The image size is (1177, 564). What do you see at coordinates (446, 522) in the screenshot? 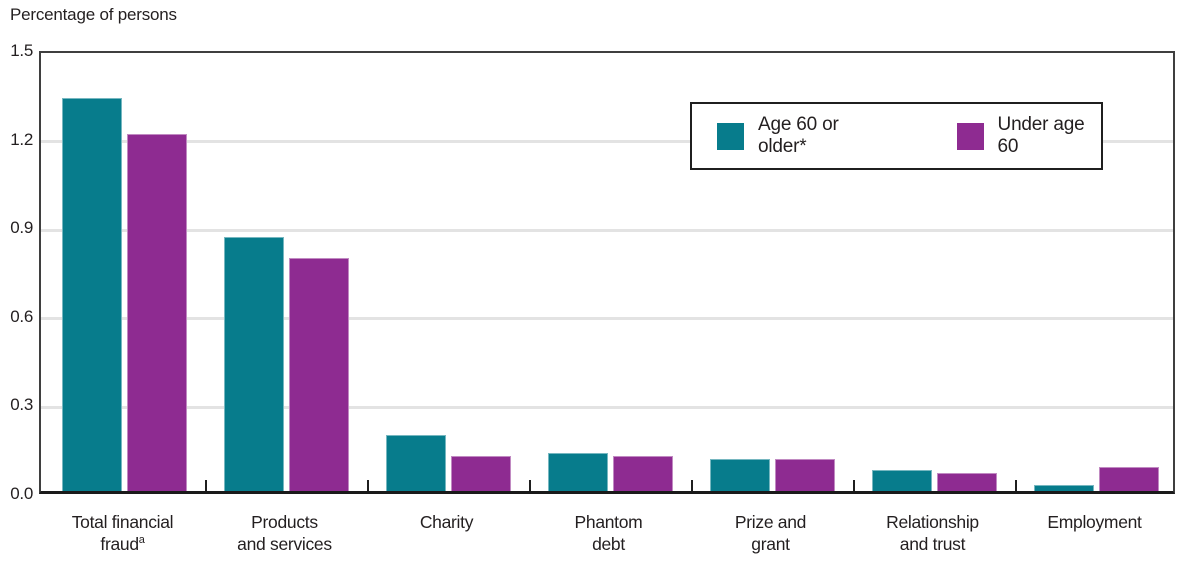
I see `category-label: Charity` at bounding box center [446, 522].